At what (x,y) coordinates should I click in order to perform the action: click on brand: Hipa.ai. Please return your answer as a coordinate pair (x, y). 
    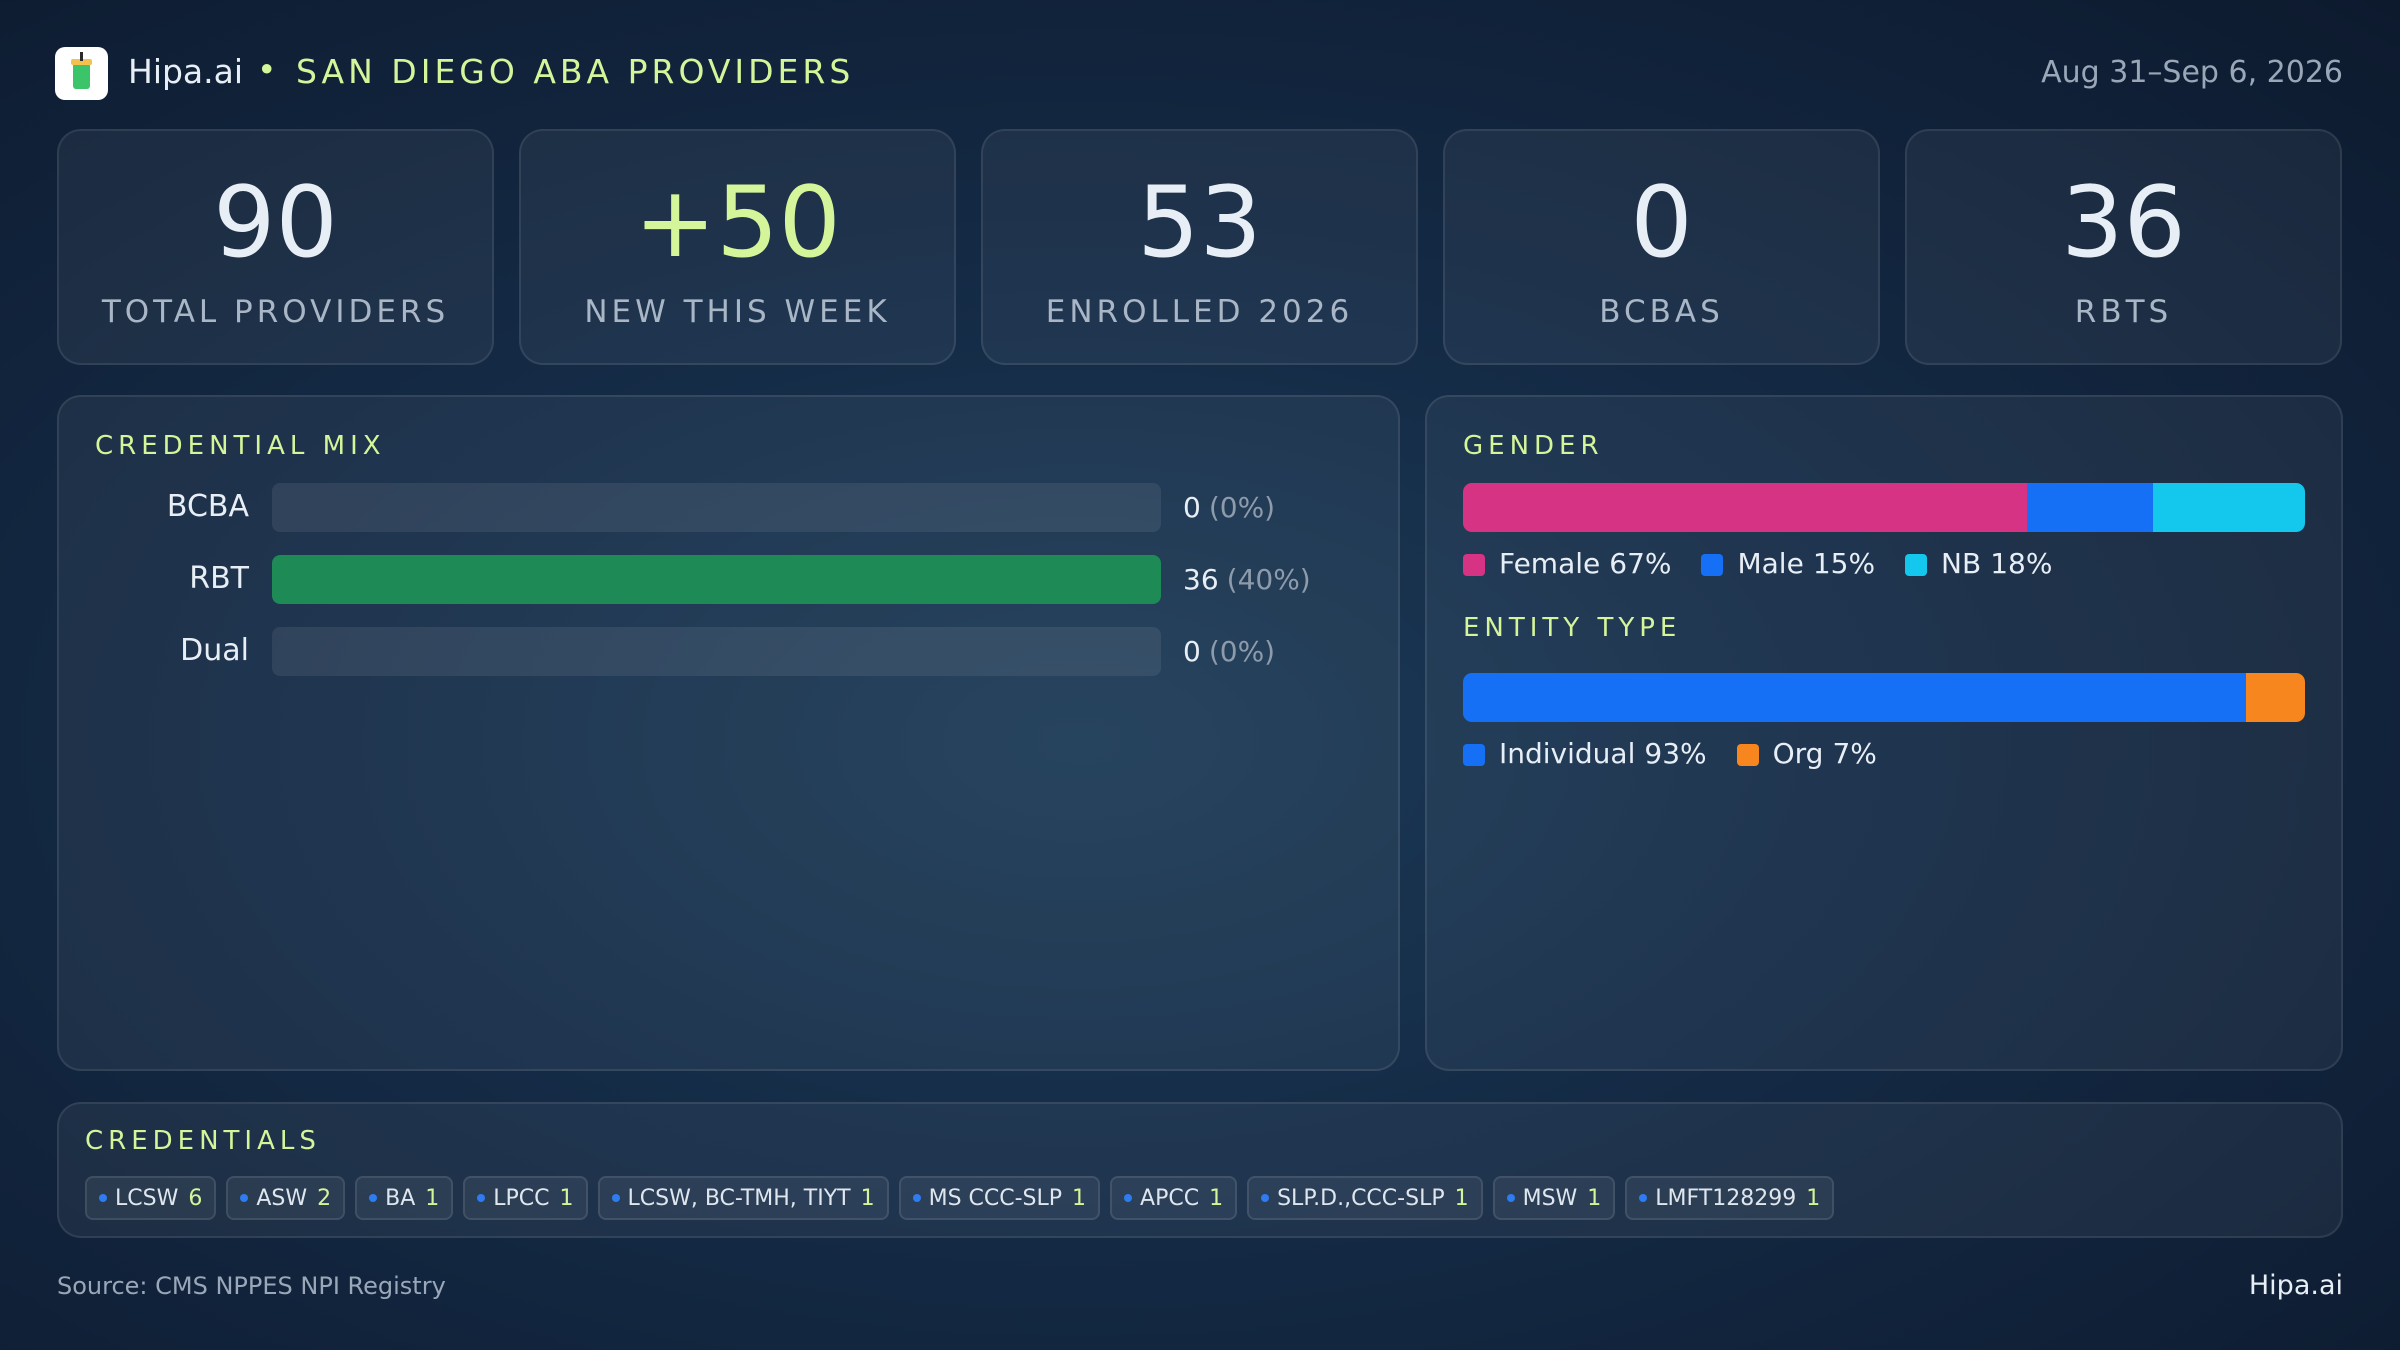
    Looking at the image, I should click on (186, 71).